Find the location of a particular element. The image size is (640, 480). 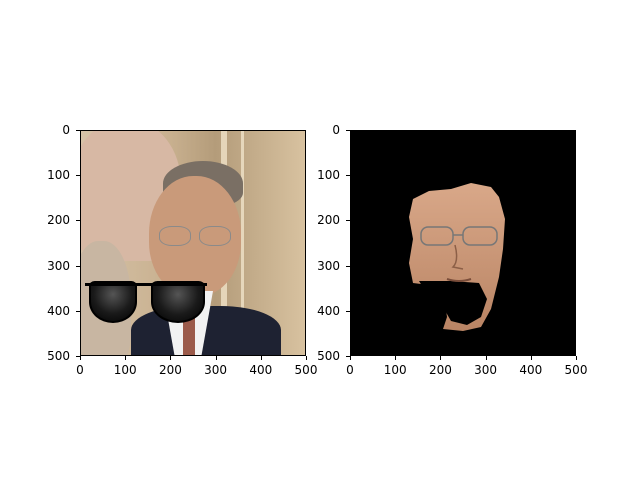

right-ytick-label: 200 is located at coordinates (328, 220).